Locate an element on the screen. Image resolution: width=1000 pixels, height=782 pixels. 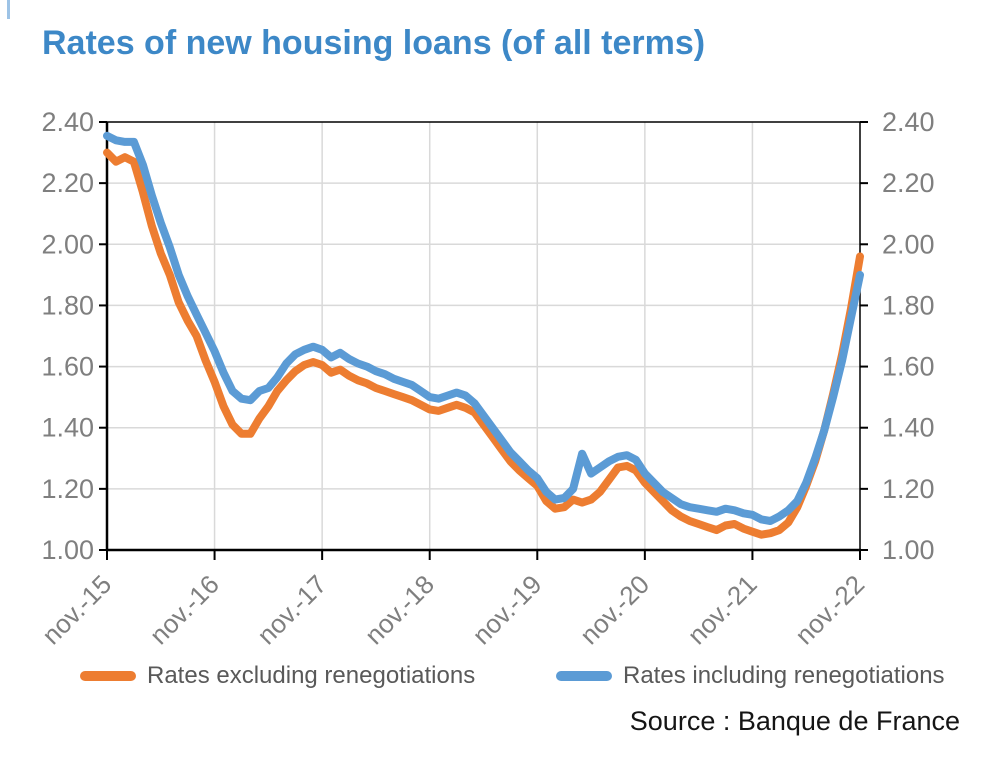
x-tick-label: nov.-22 is located at coordinates (829, 609).